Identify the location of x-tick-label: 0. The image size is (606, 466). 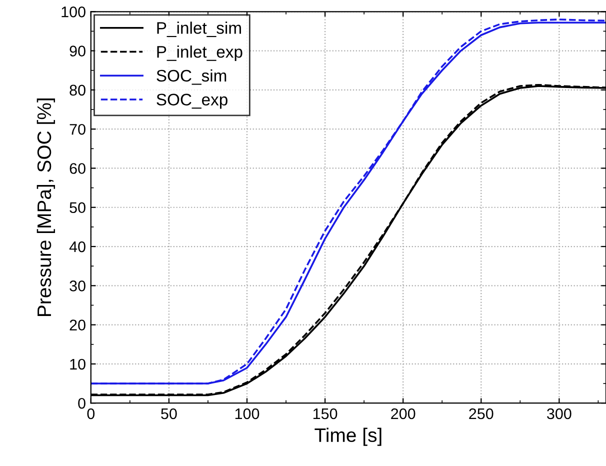
(91, 414).